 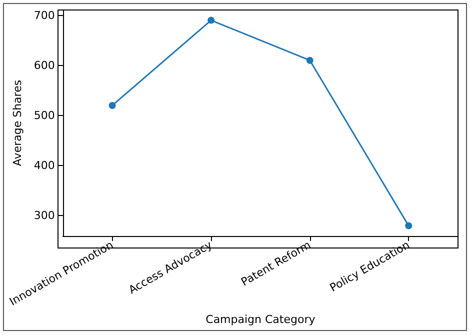 What do you see at coordinates (261, 319) in the screenshot?
I see `x-axis-title: Campaign Category` at bounding box center [261, 319].